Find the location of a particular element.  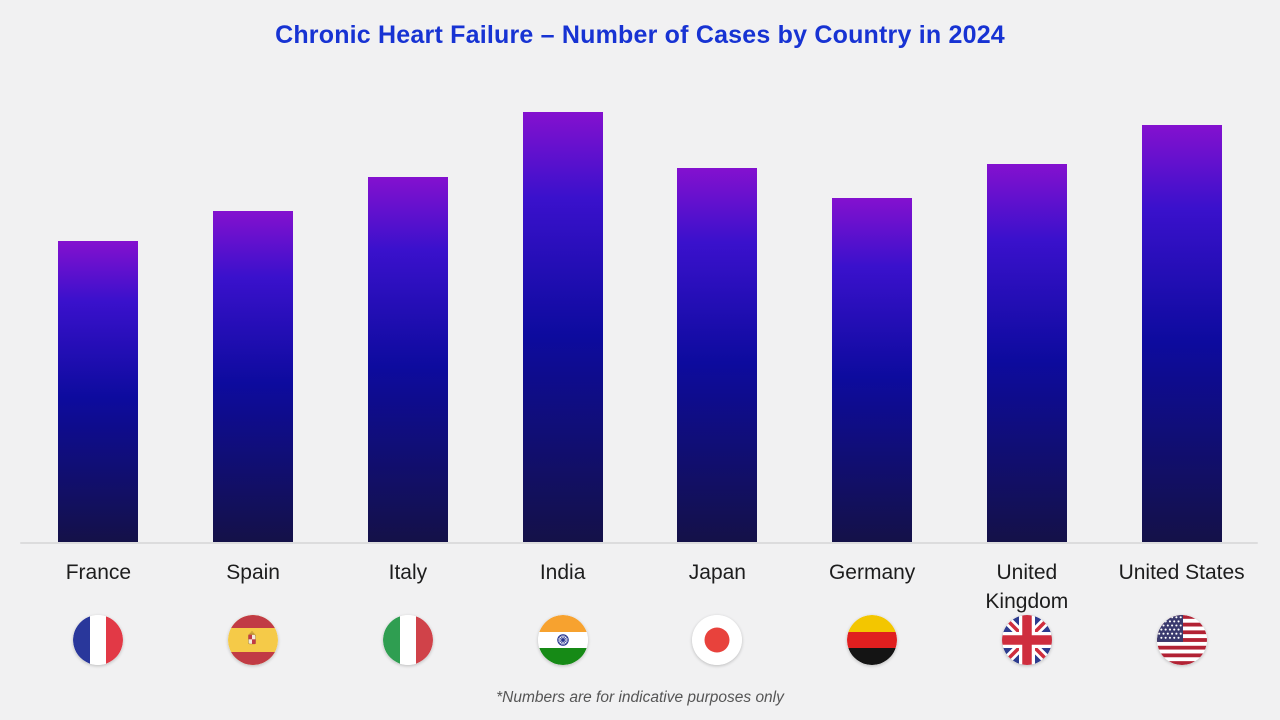

flag-column-india is located at coordinates (562, 640).